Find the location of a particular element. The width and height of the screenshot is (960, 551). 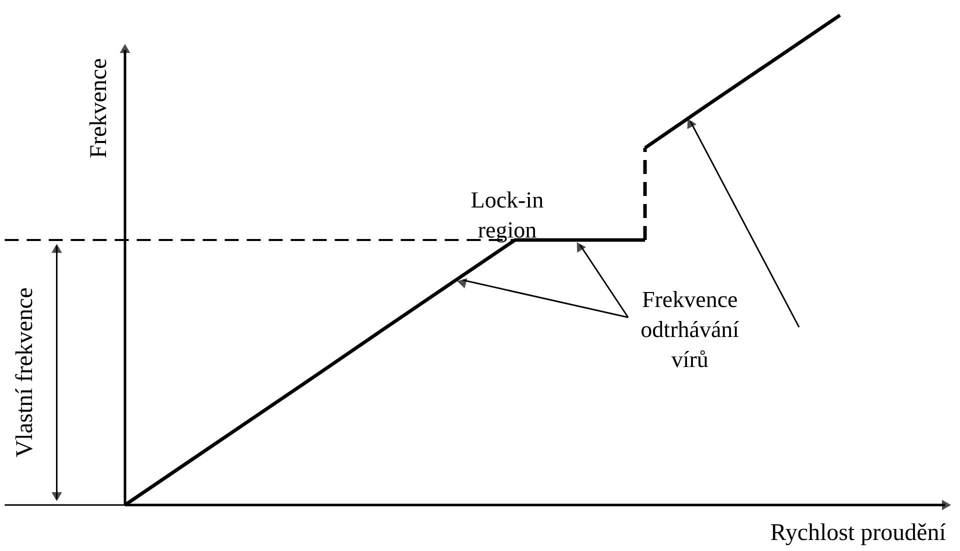

y-axis-title: Frekvence is located at coordinates (99, 108).